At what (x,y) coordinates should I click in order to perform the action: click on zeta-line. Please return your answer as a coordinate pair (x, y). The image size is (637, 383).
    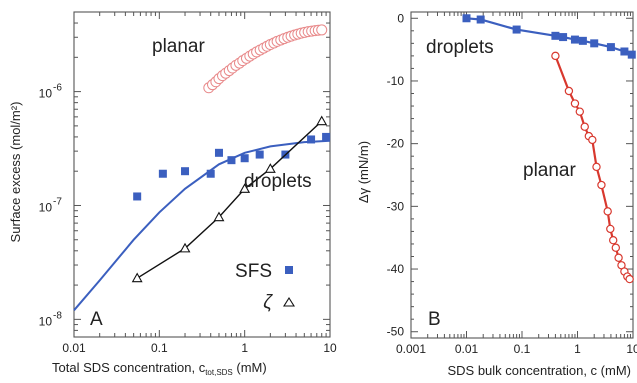
    Looking at the image, I should click on (229, 199).